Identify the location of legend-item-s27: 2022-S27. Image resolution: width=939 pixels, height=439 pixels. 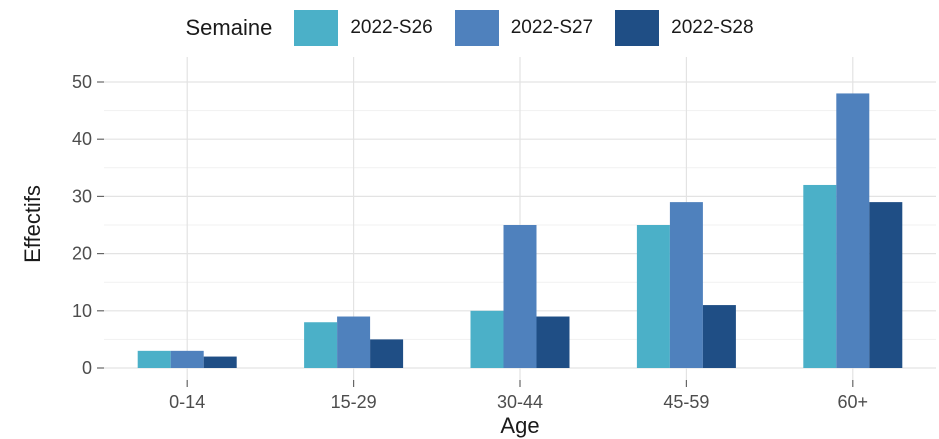
(524, 28).